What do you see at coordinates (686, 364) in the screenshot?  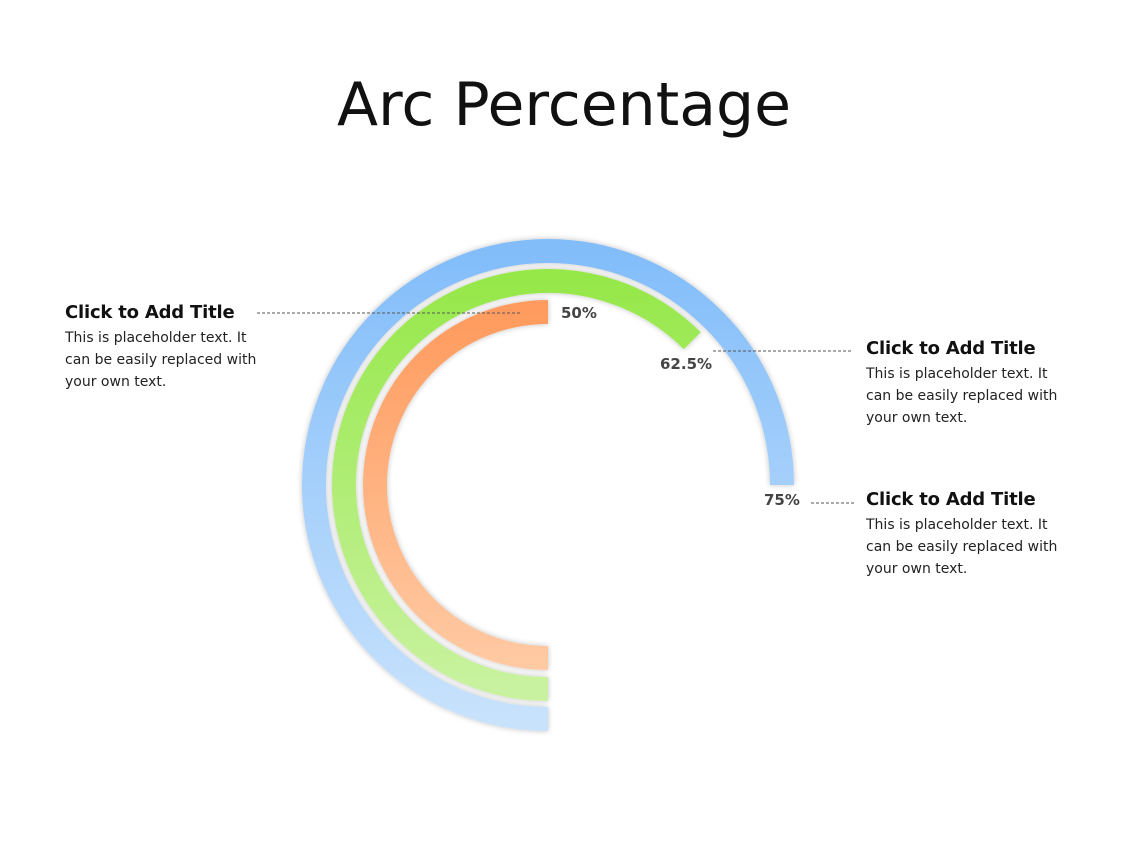 I see `arc-label-62-5: 62.5%` at bounding box center [686, 364].